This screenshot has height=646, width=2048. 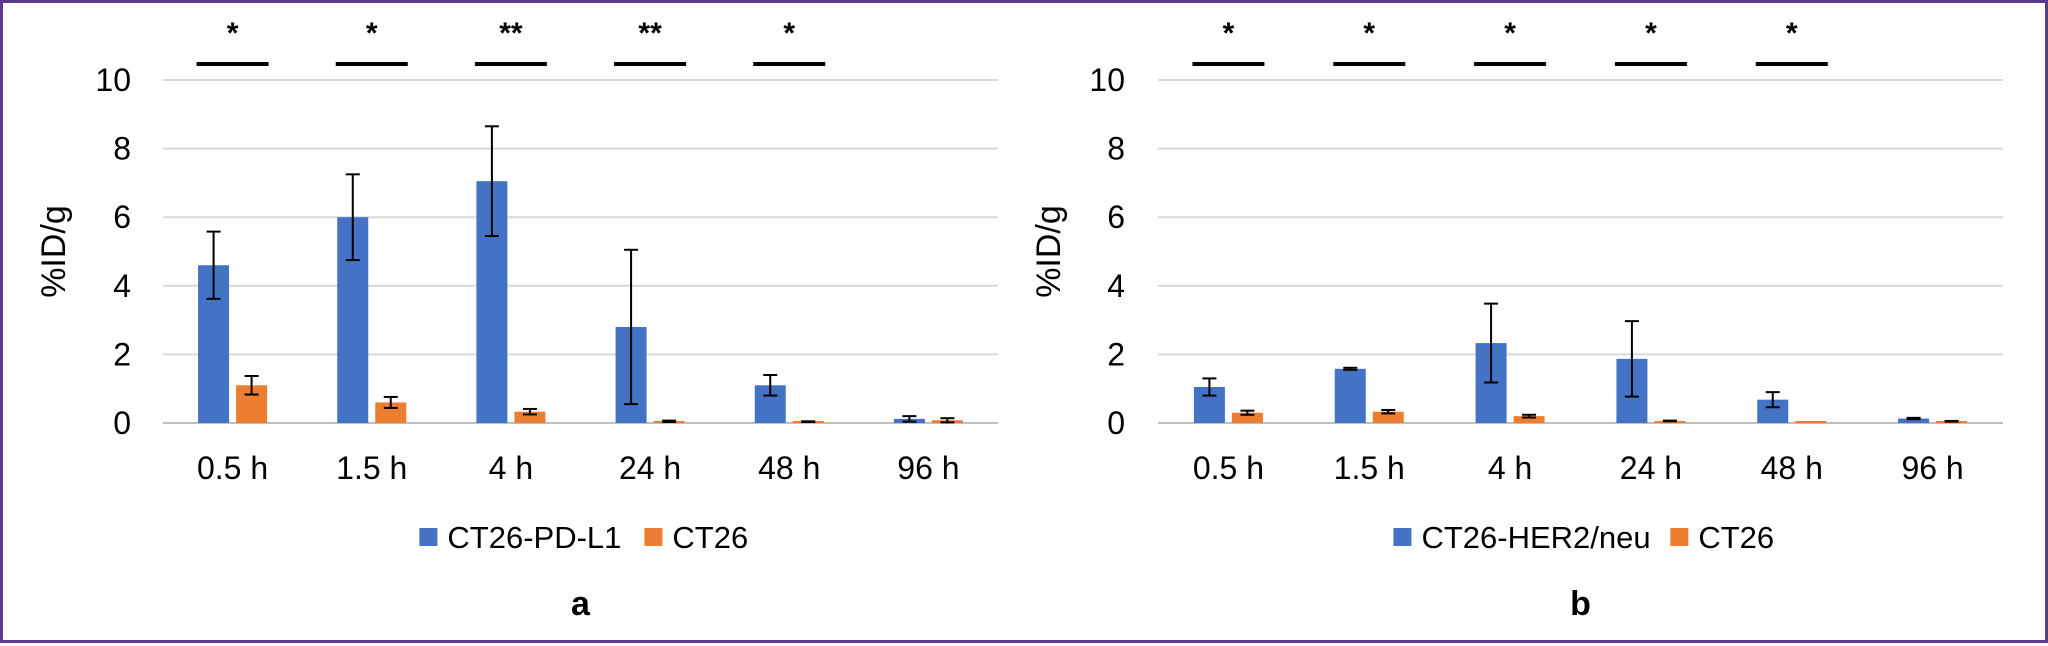 What do you see at coordinates (1116, 286) in the screenshot?
I see `y-tick-label-1-2: 4` at bounding box center [1116, 286].